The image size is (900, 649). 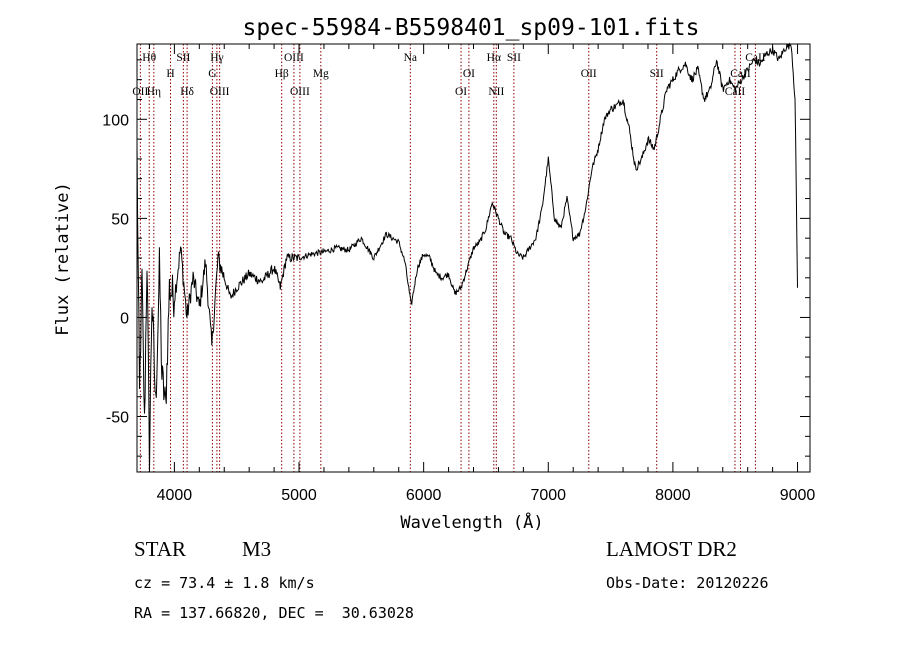 What do you see at coordinates (410, 58) in the screenshot?
I see `line-label: Na` at bounding box center [410, 58].